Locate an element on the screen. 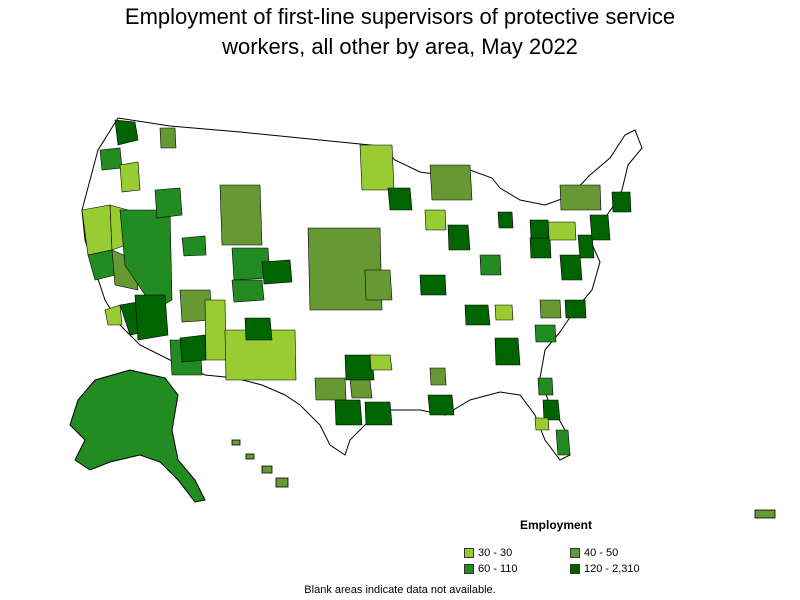  area-la-mid is located at coordinates (438, 376).